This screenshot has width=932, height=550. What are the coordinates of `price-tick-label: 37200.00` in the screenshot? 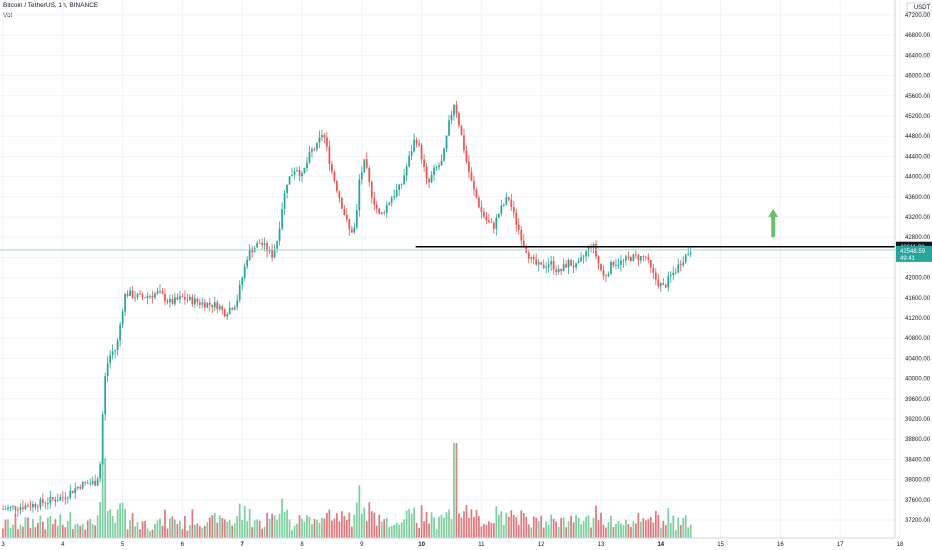 It's located at (918, 521).